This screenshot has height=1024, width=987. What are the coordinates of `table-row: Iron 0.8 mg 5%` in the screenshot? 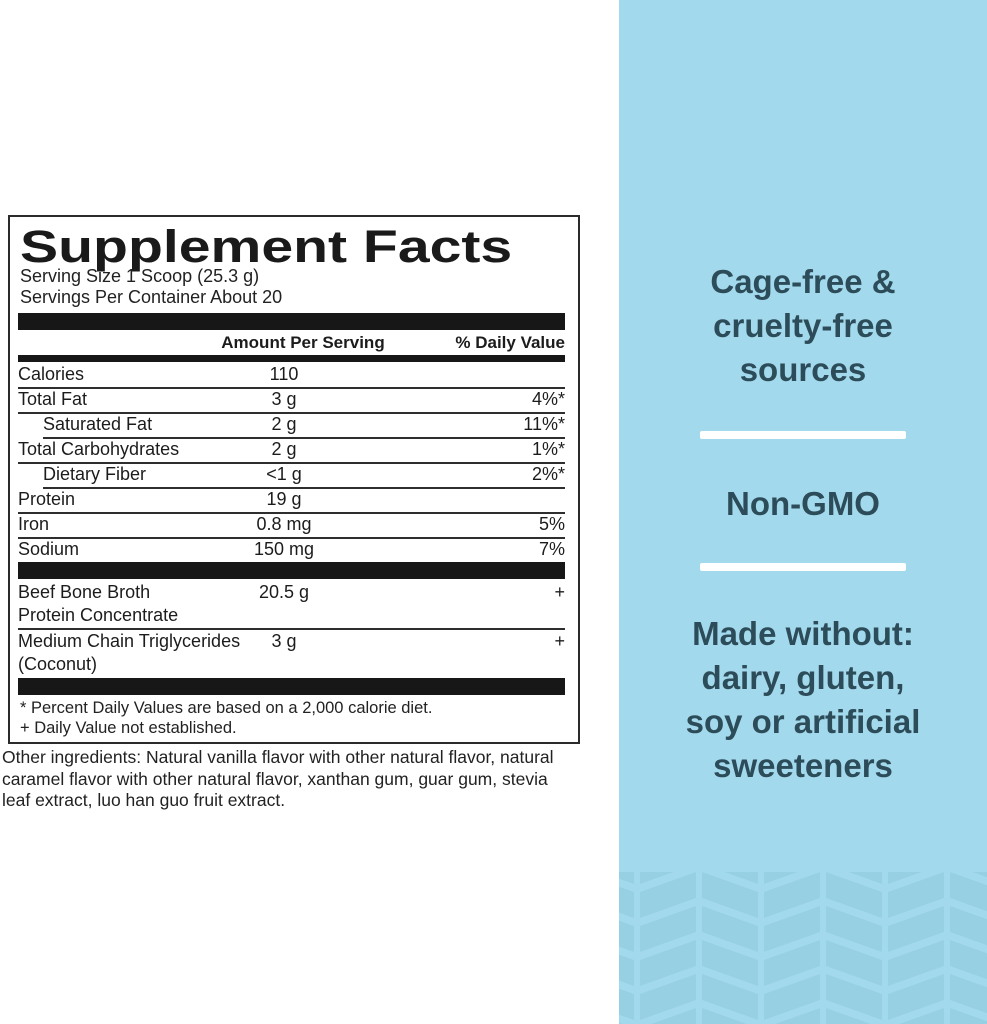 It's located at (291, 524).